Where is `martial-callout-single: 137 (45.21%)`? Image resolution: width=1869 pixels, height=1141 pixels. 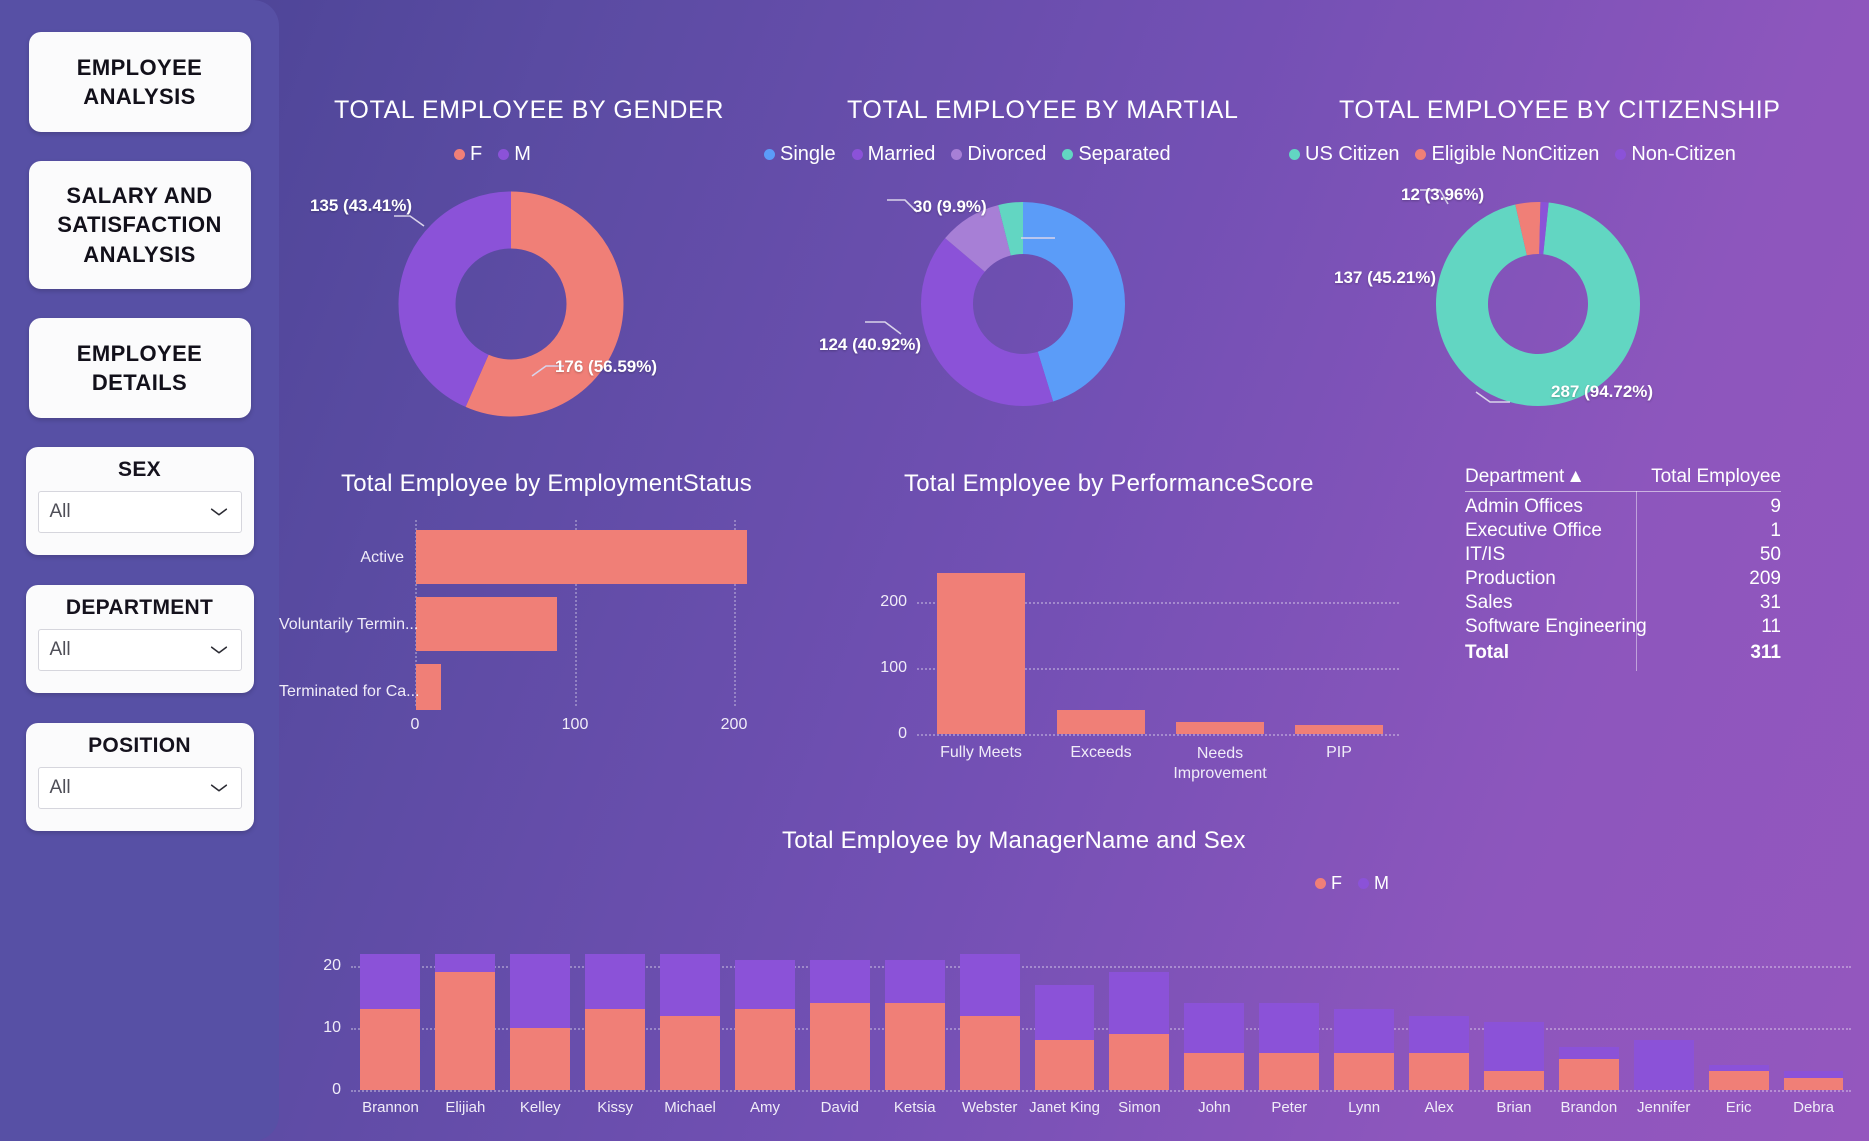 martial-callout-single: 137 (45.21%) is located at coordinates (1385, 277).